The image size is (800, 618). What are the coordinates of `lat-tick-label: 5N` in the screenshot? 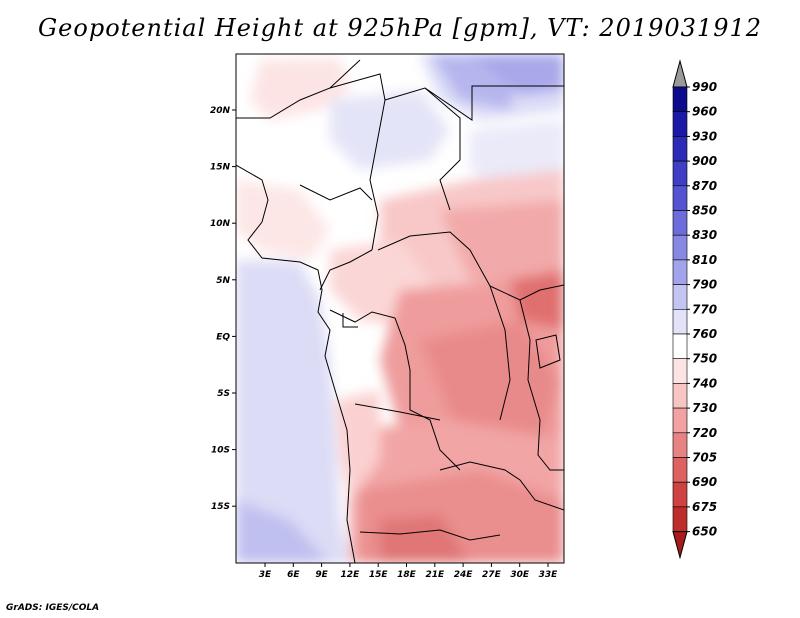 It's located at (223, 281).